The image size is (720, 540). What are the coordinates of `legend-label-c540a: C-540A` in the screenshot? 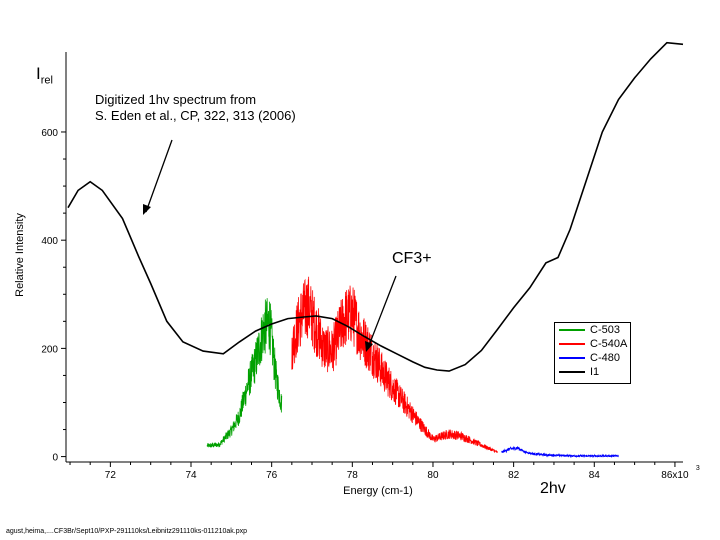 It's located at (609, 344).